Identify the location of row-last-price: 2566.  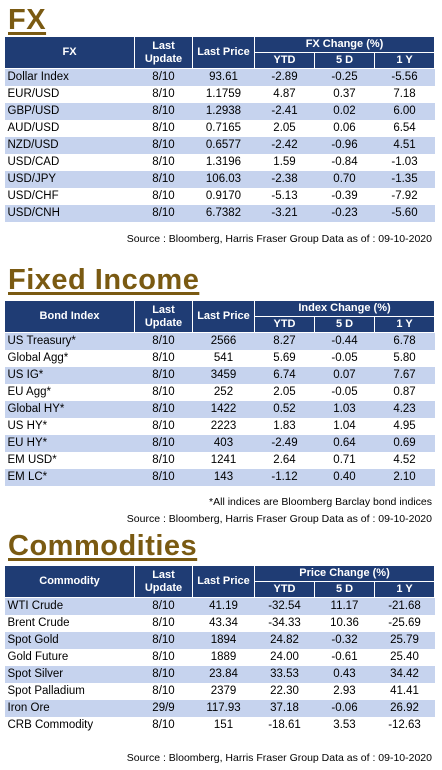
(223, 341).